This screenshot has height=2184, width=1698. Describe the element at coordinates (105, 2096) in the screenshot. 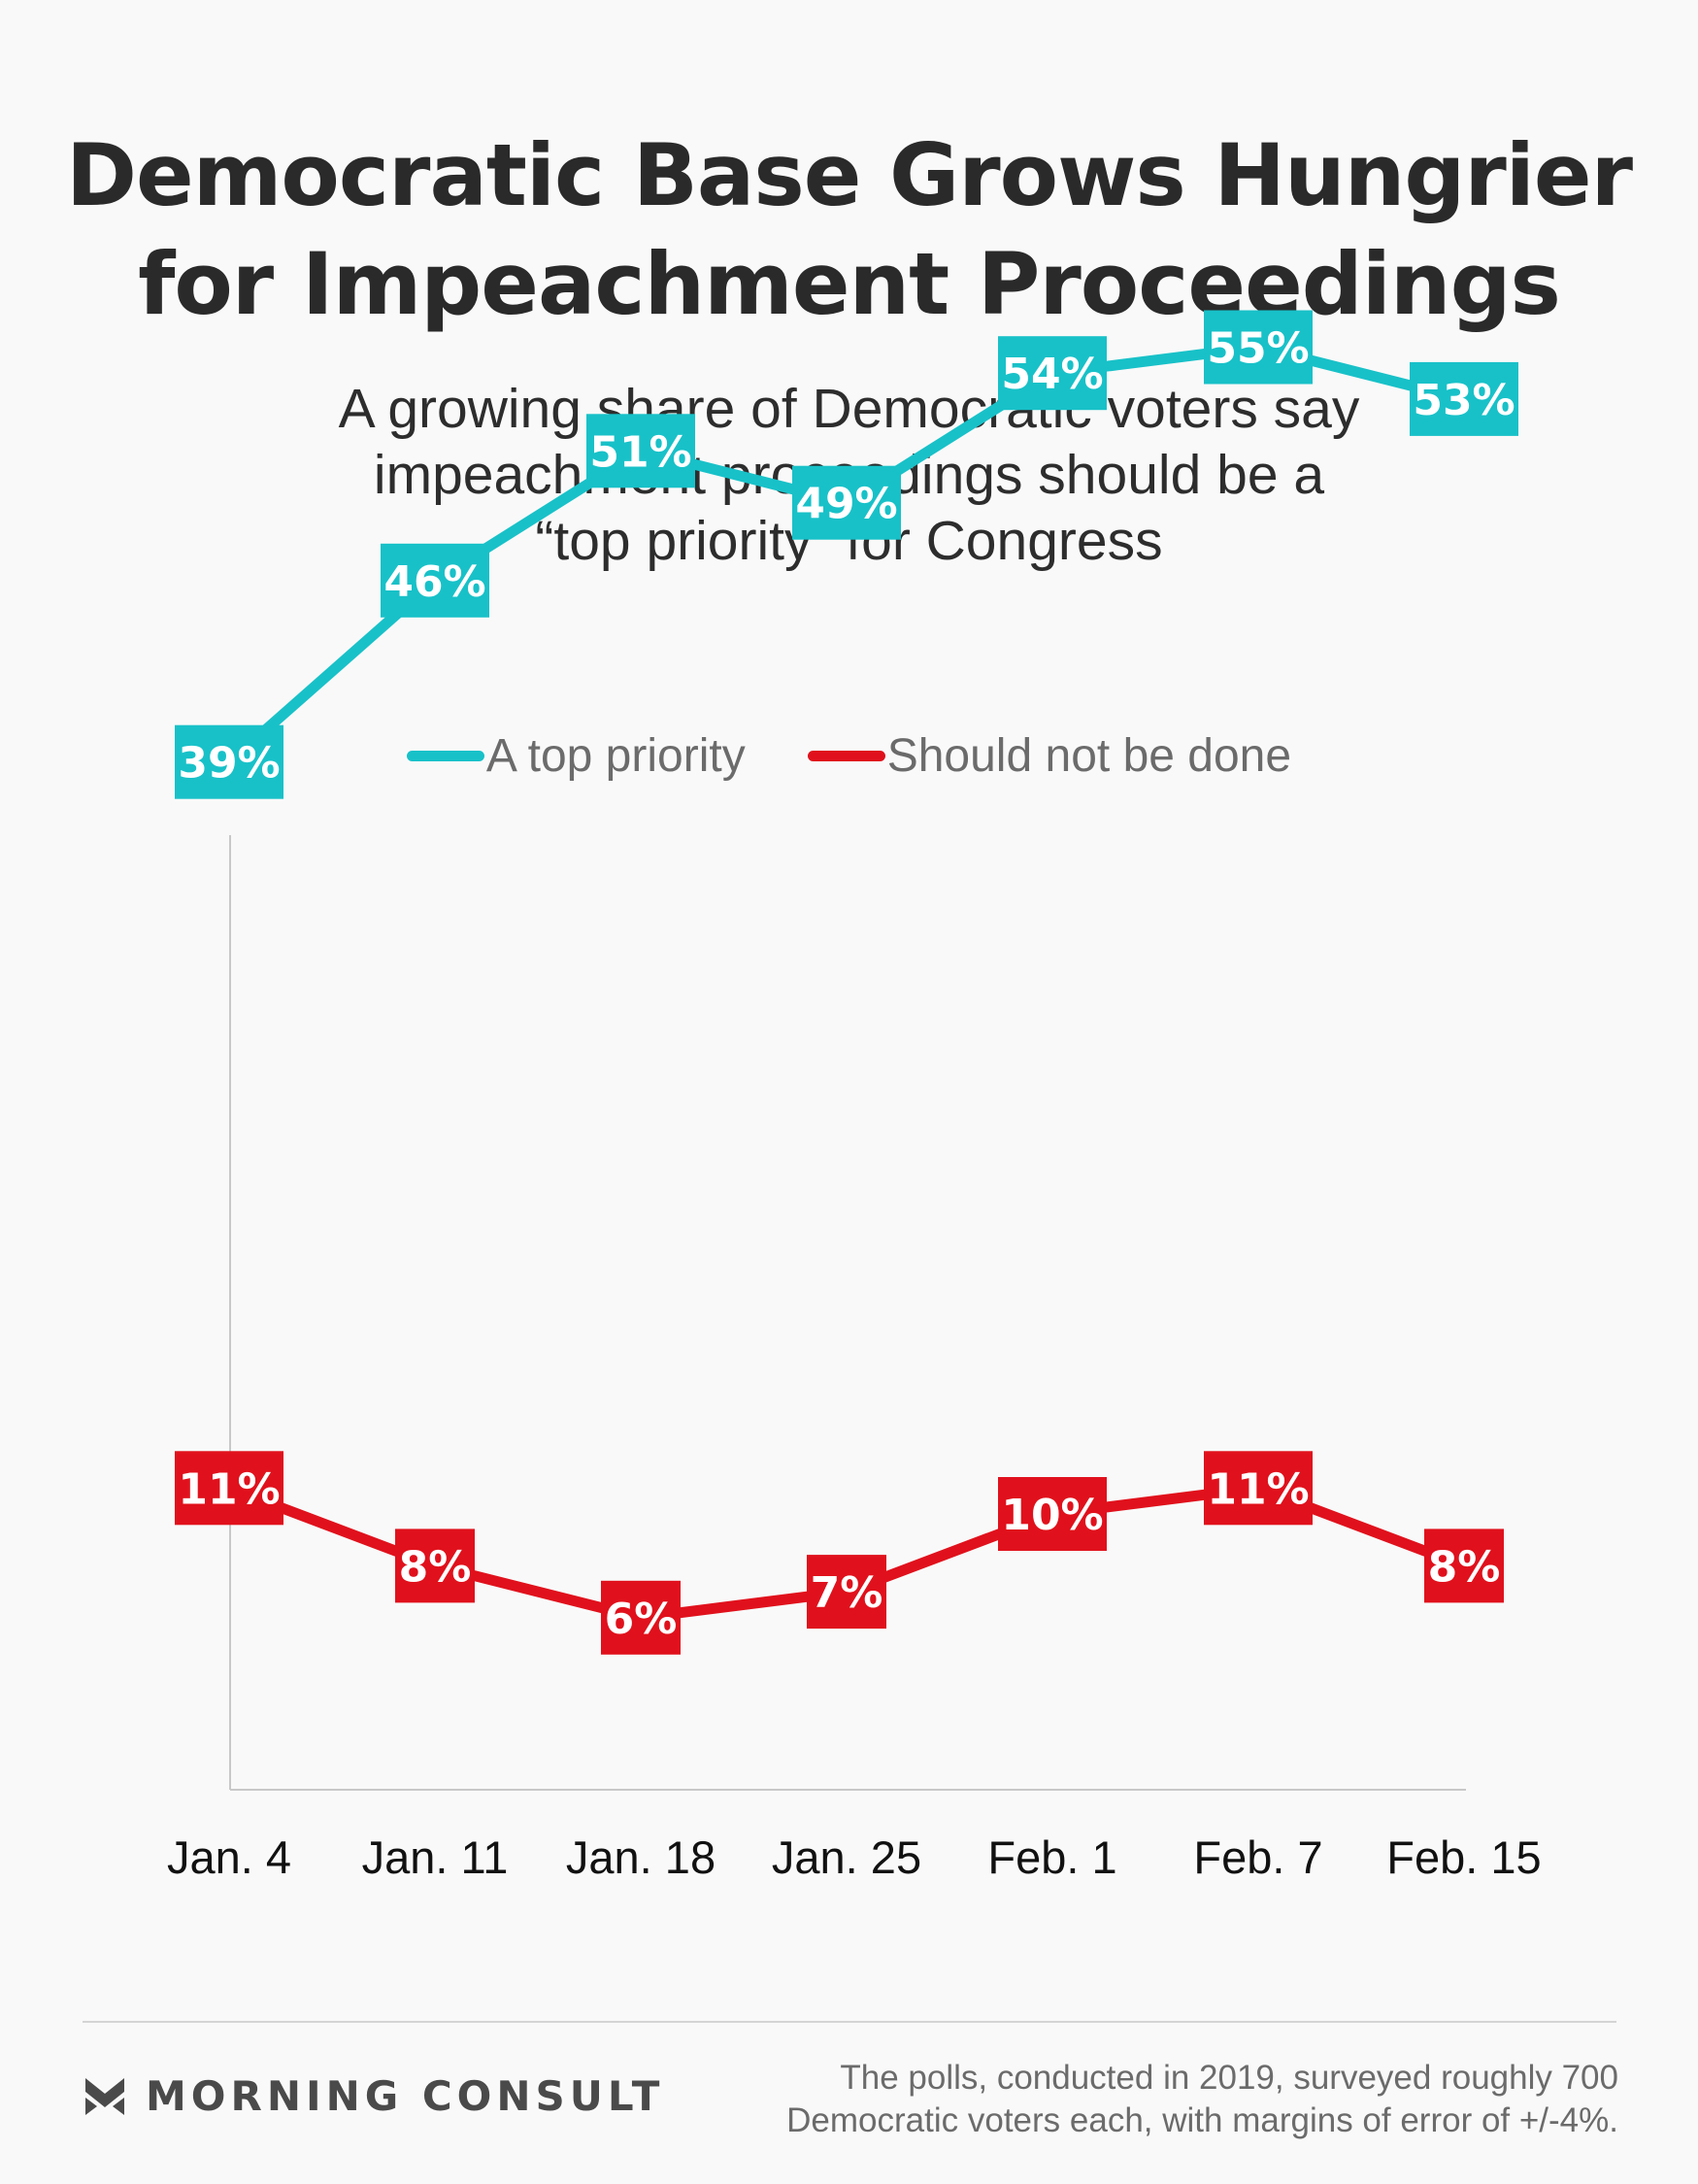

I see `morning-consult-logo-icon` at that location.